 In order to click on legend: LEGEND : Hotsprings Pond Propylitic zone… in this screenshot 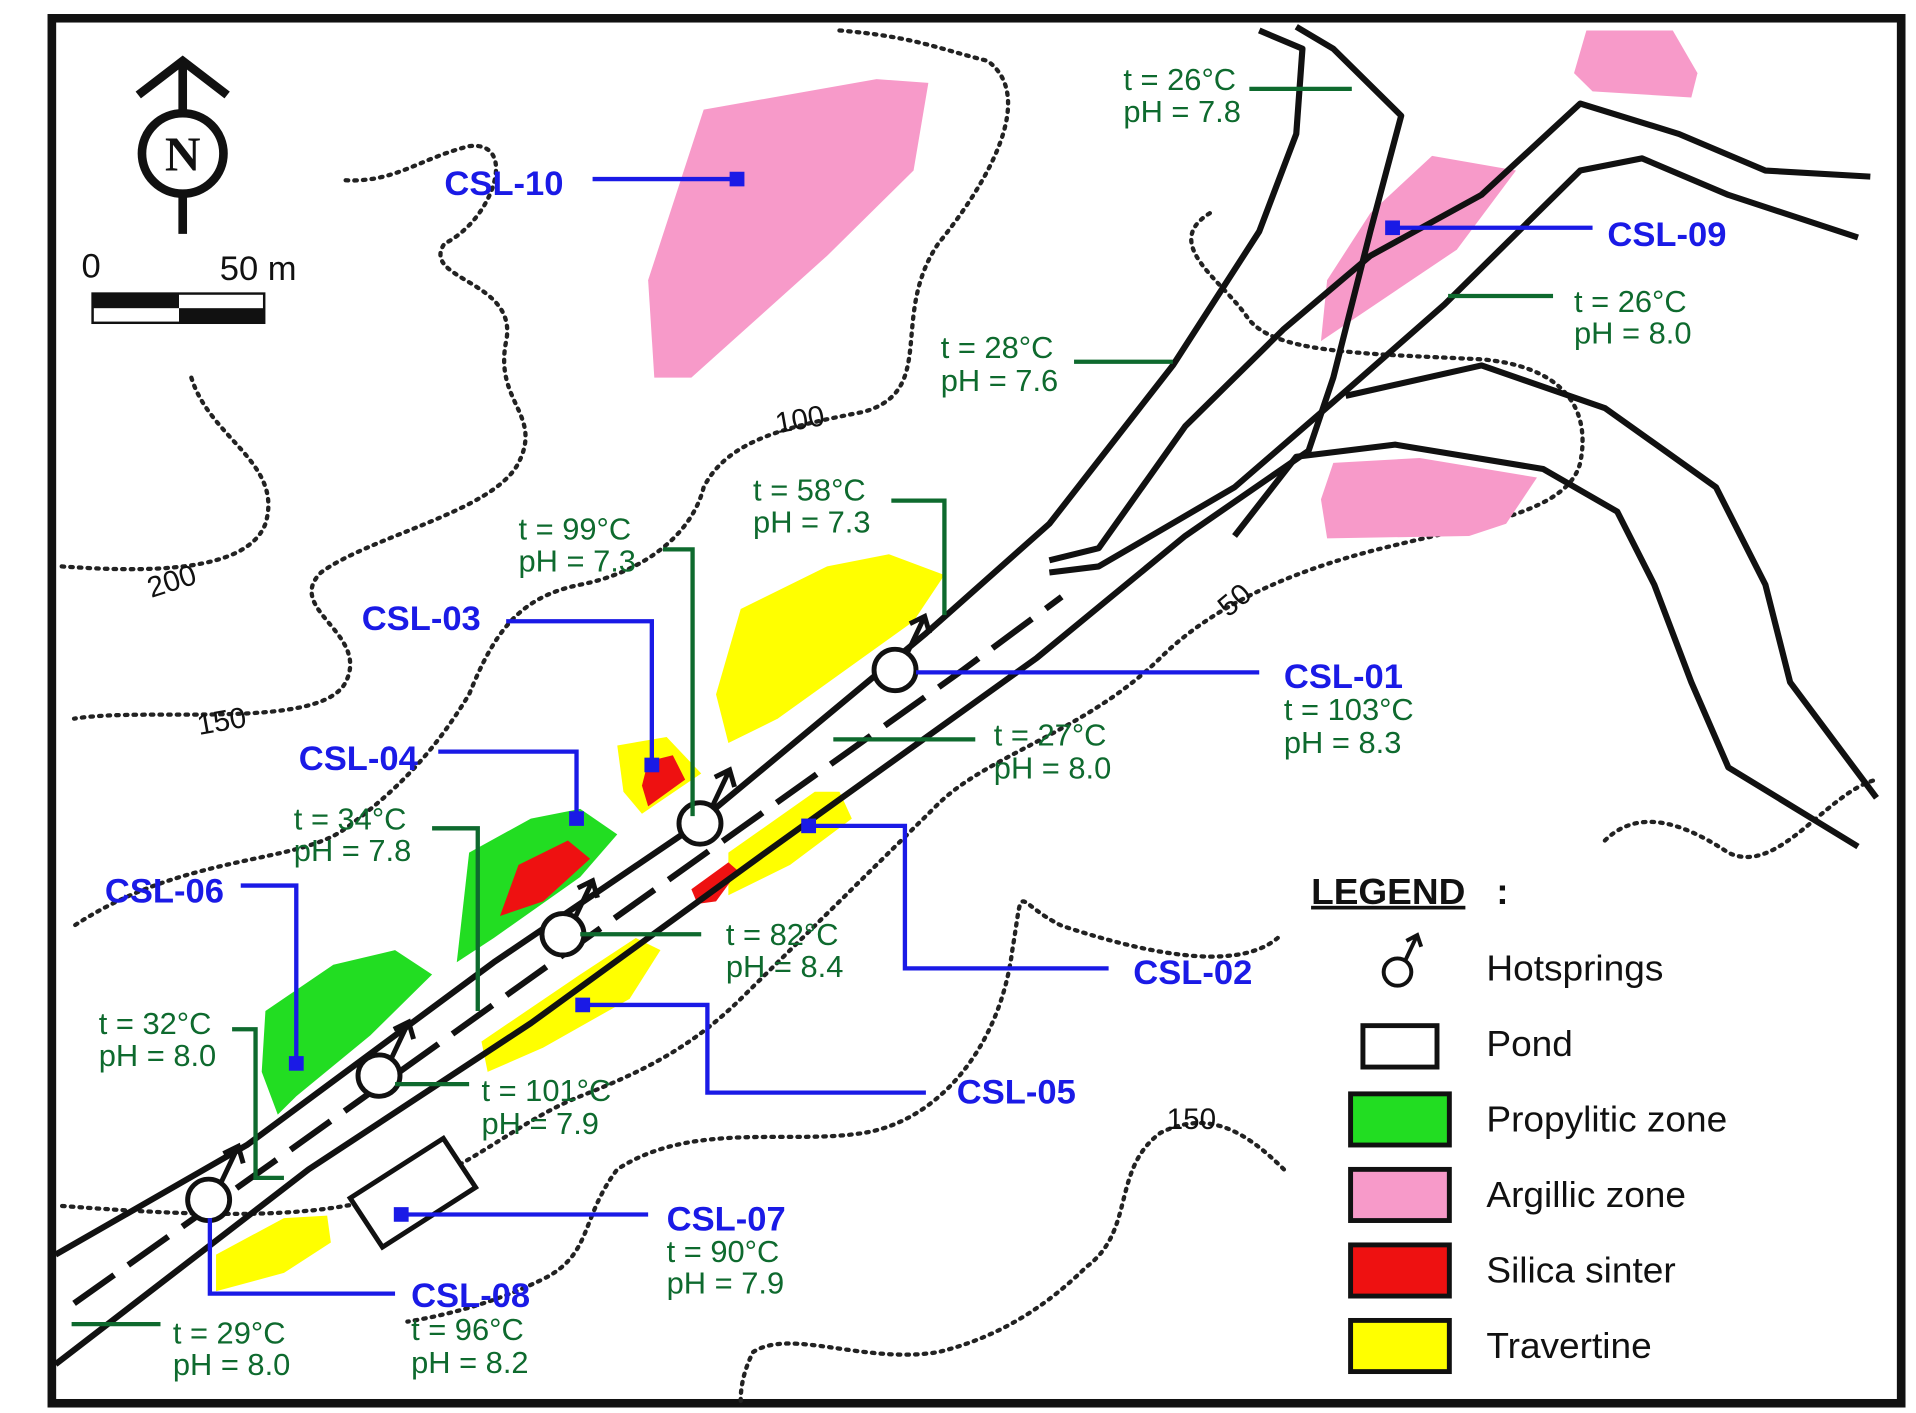, I will do `click(1519, 1123)`.